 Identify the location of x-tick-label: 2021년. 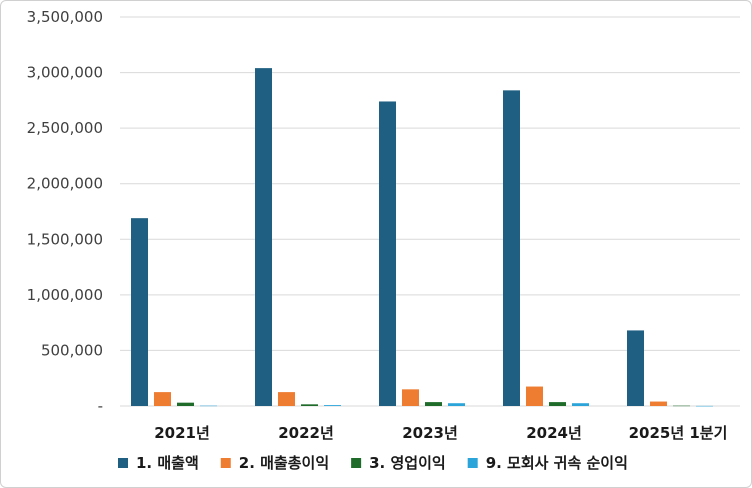
(182, 433).